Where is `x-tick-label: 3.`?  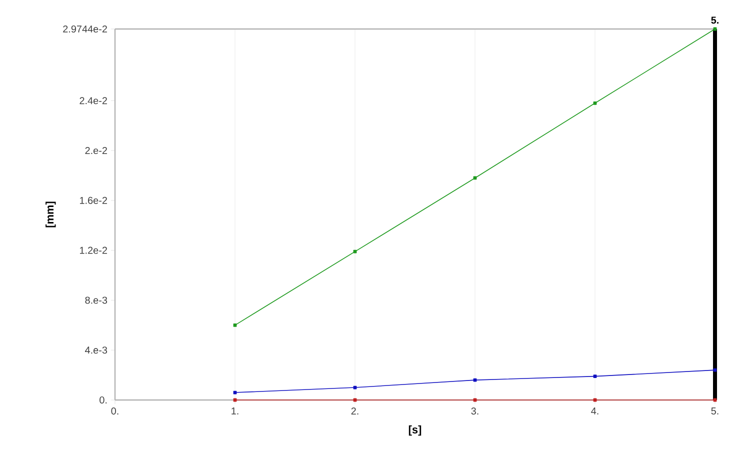
x-tick-label: 3. is located at coordinates (474, 411).